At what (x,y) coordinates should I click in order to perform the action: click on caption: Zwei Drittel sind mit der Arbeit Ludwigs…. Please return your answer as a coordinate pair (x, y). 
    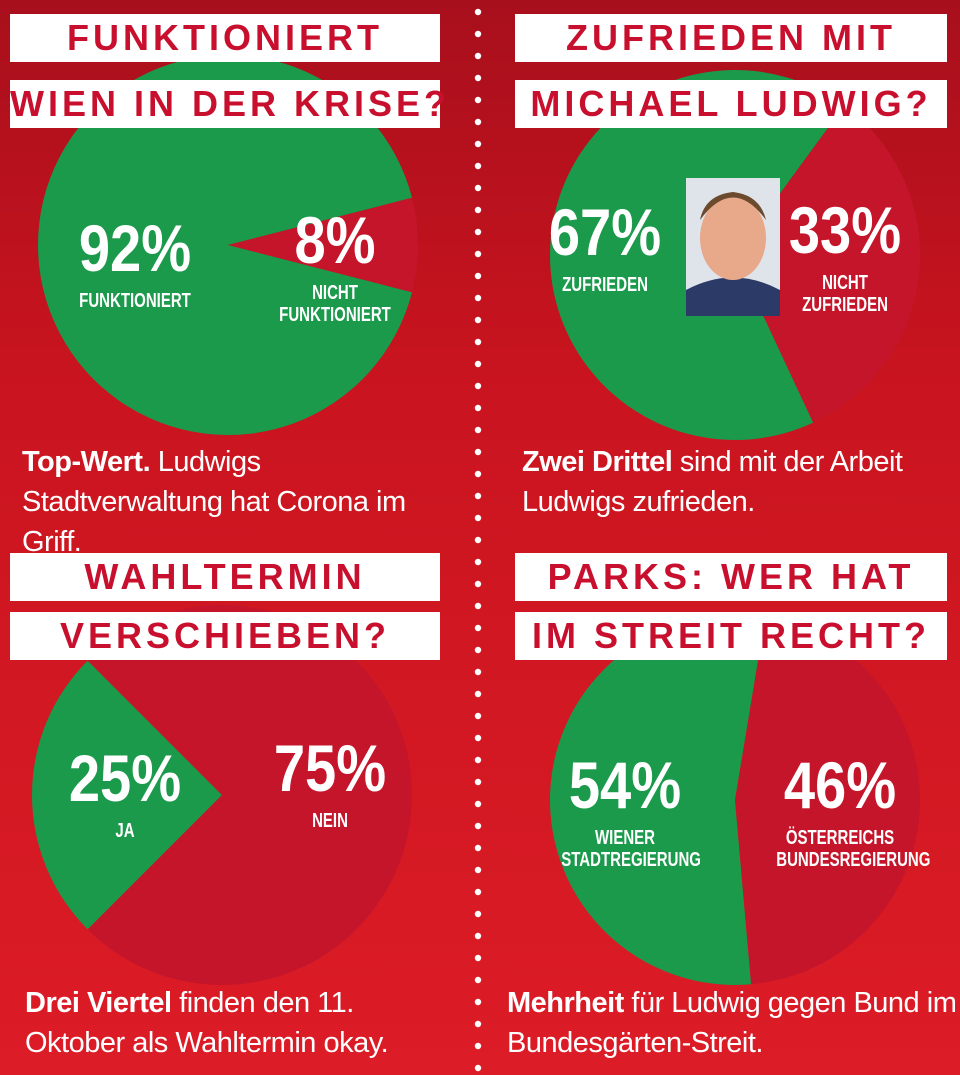
    Looking at the image, I should click on (732, 482).